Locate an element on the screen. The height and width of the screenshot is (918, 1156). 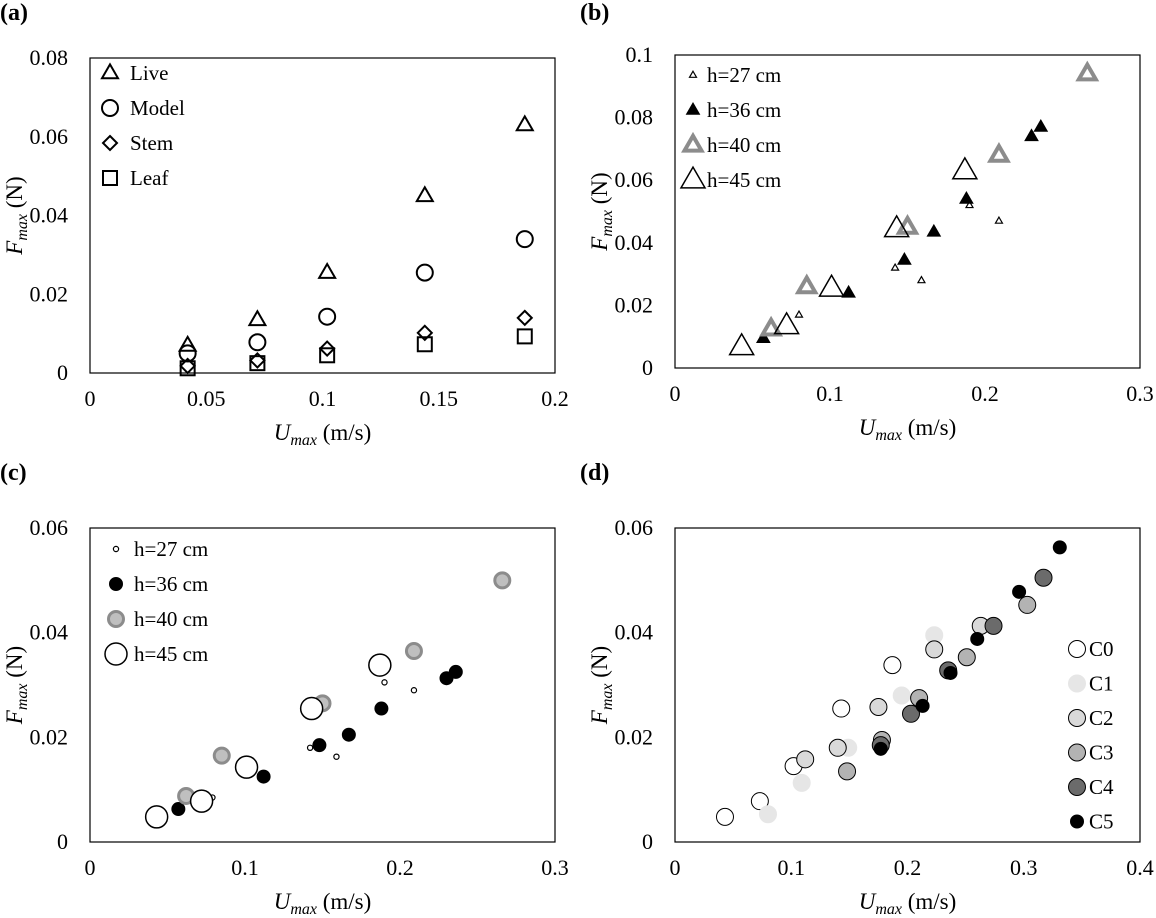
x-tick-label: 0.05 is located at coordinates (206, 398).